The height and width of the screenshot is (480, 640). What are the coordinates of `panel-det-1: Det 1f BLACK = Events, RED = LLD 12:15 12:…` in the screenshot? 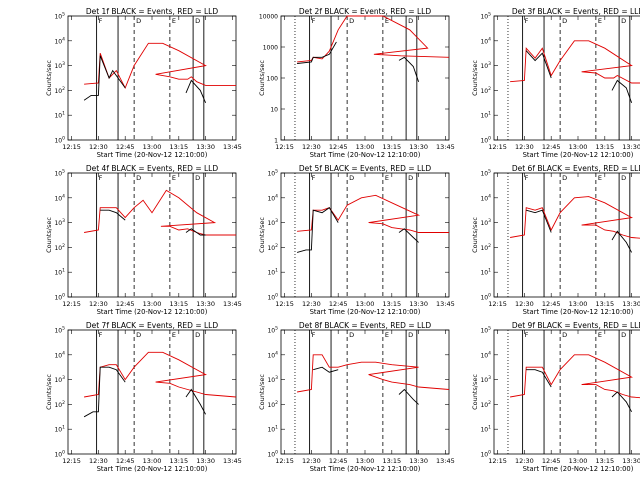 It's located at (170, 83).